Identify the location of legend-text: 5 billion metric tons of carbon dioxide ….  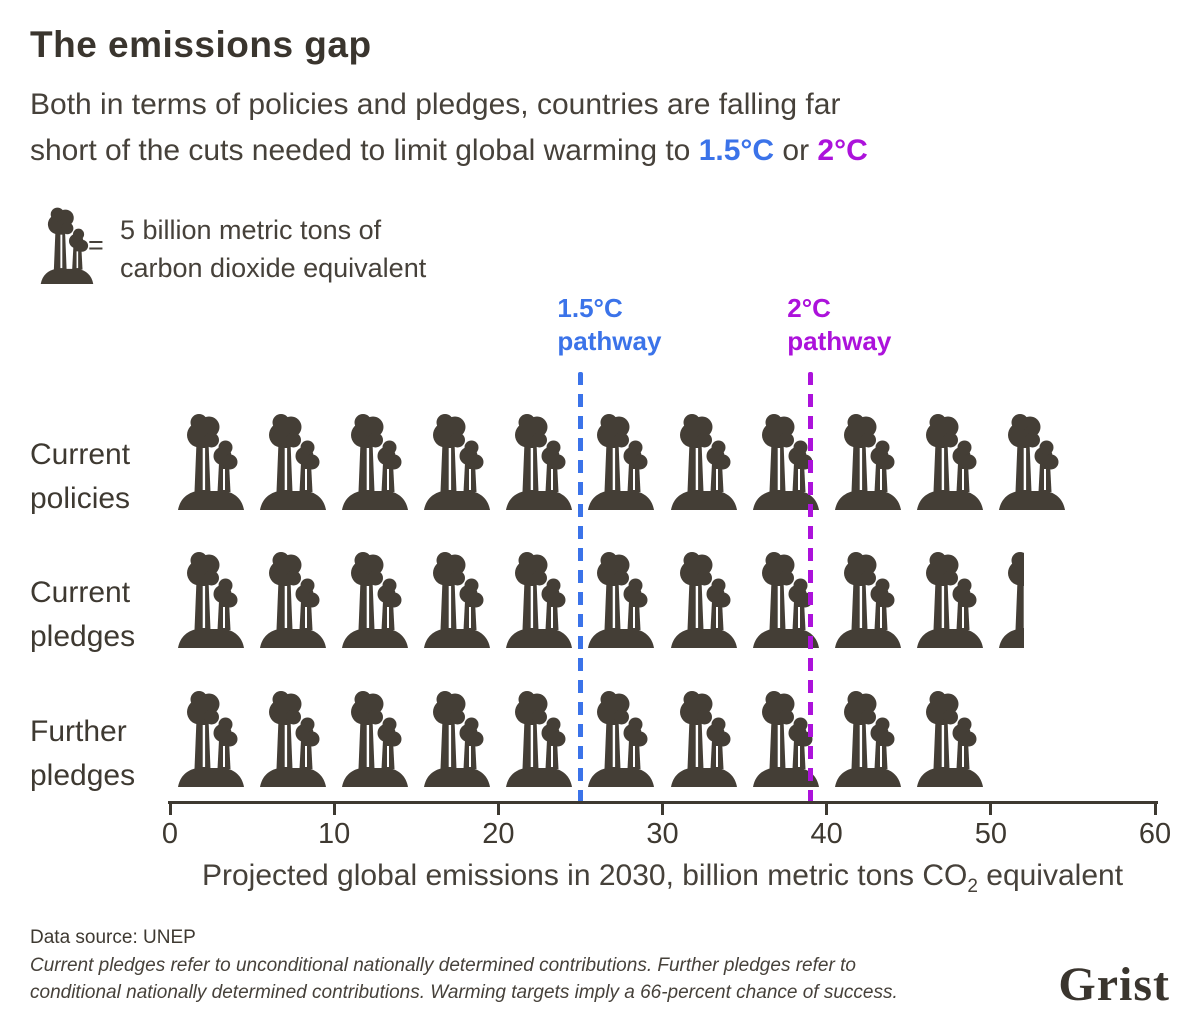
(273, 249).